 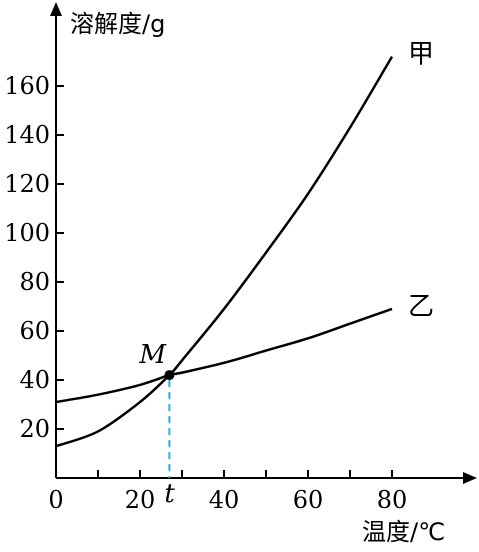 What do you see at coordinates (392, 500) in the screenshot?
I see `x-tick-label: 80` at bounding box center [392, 500].